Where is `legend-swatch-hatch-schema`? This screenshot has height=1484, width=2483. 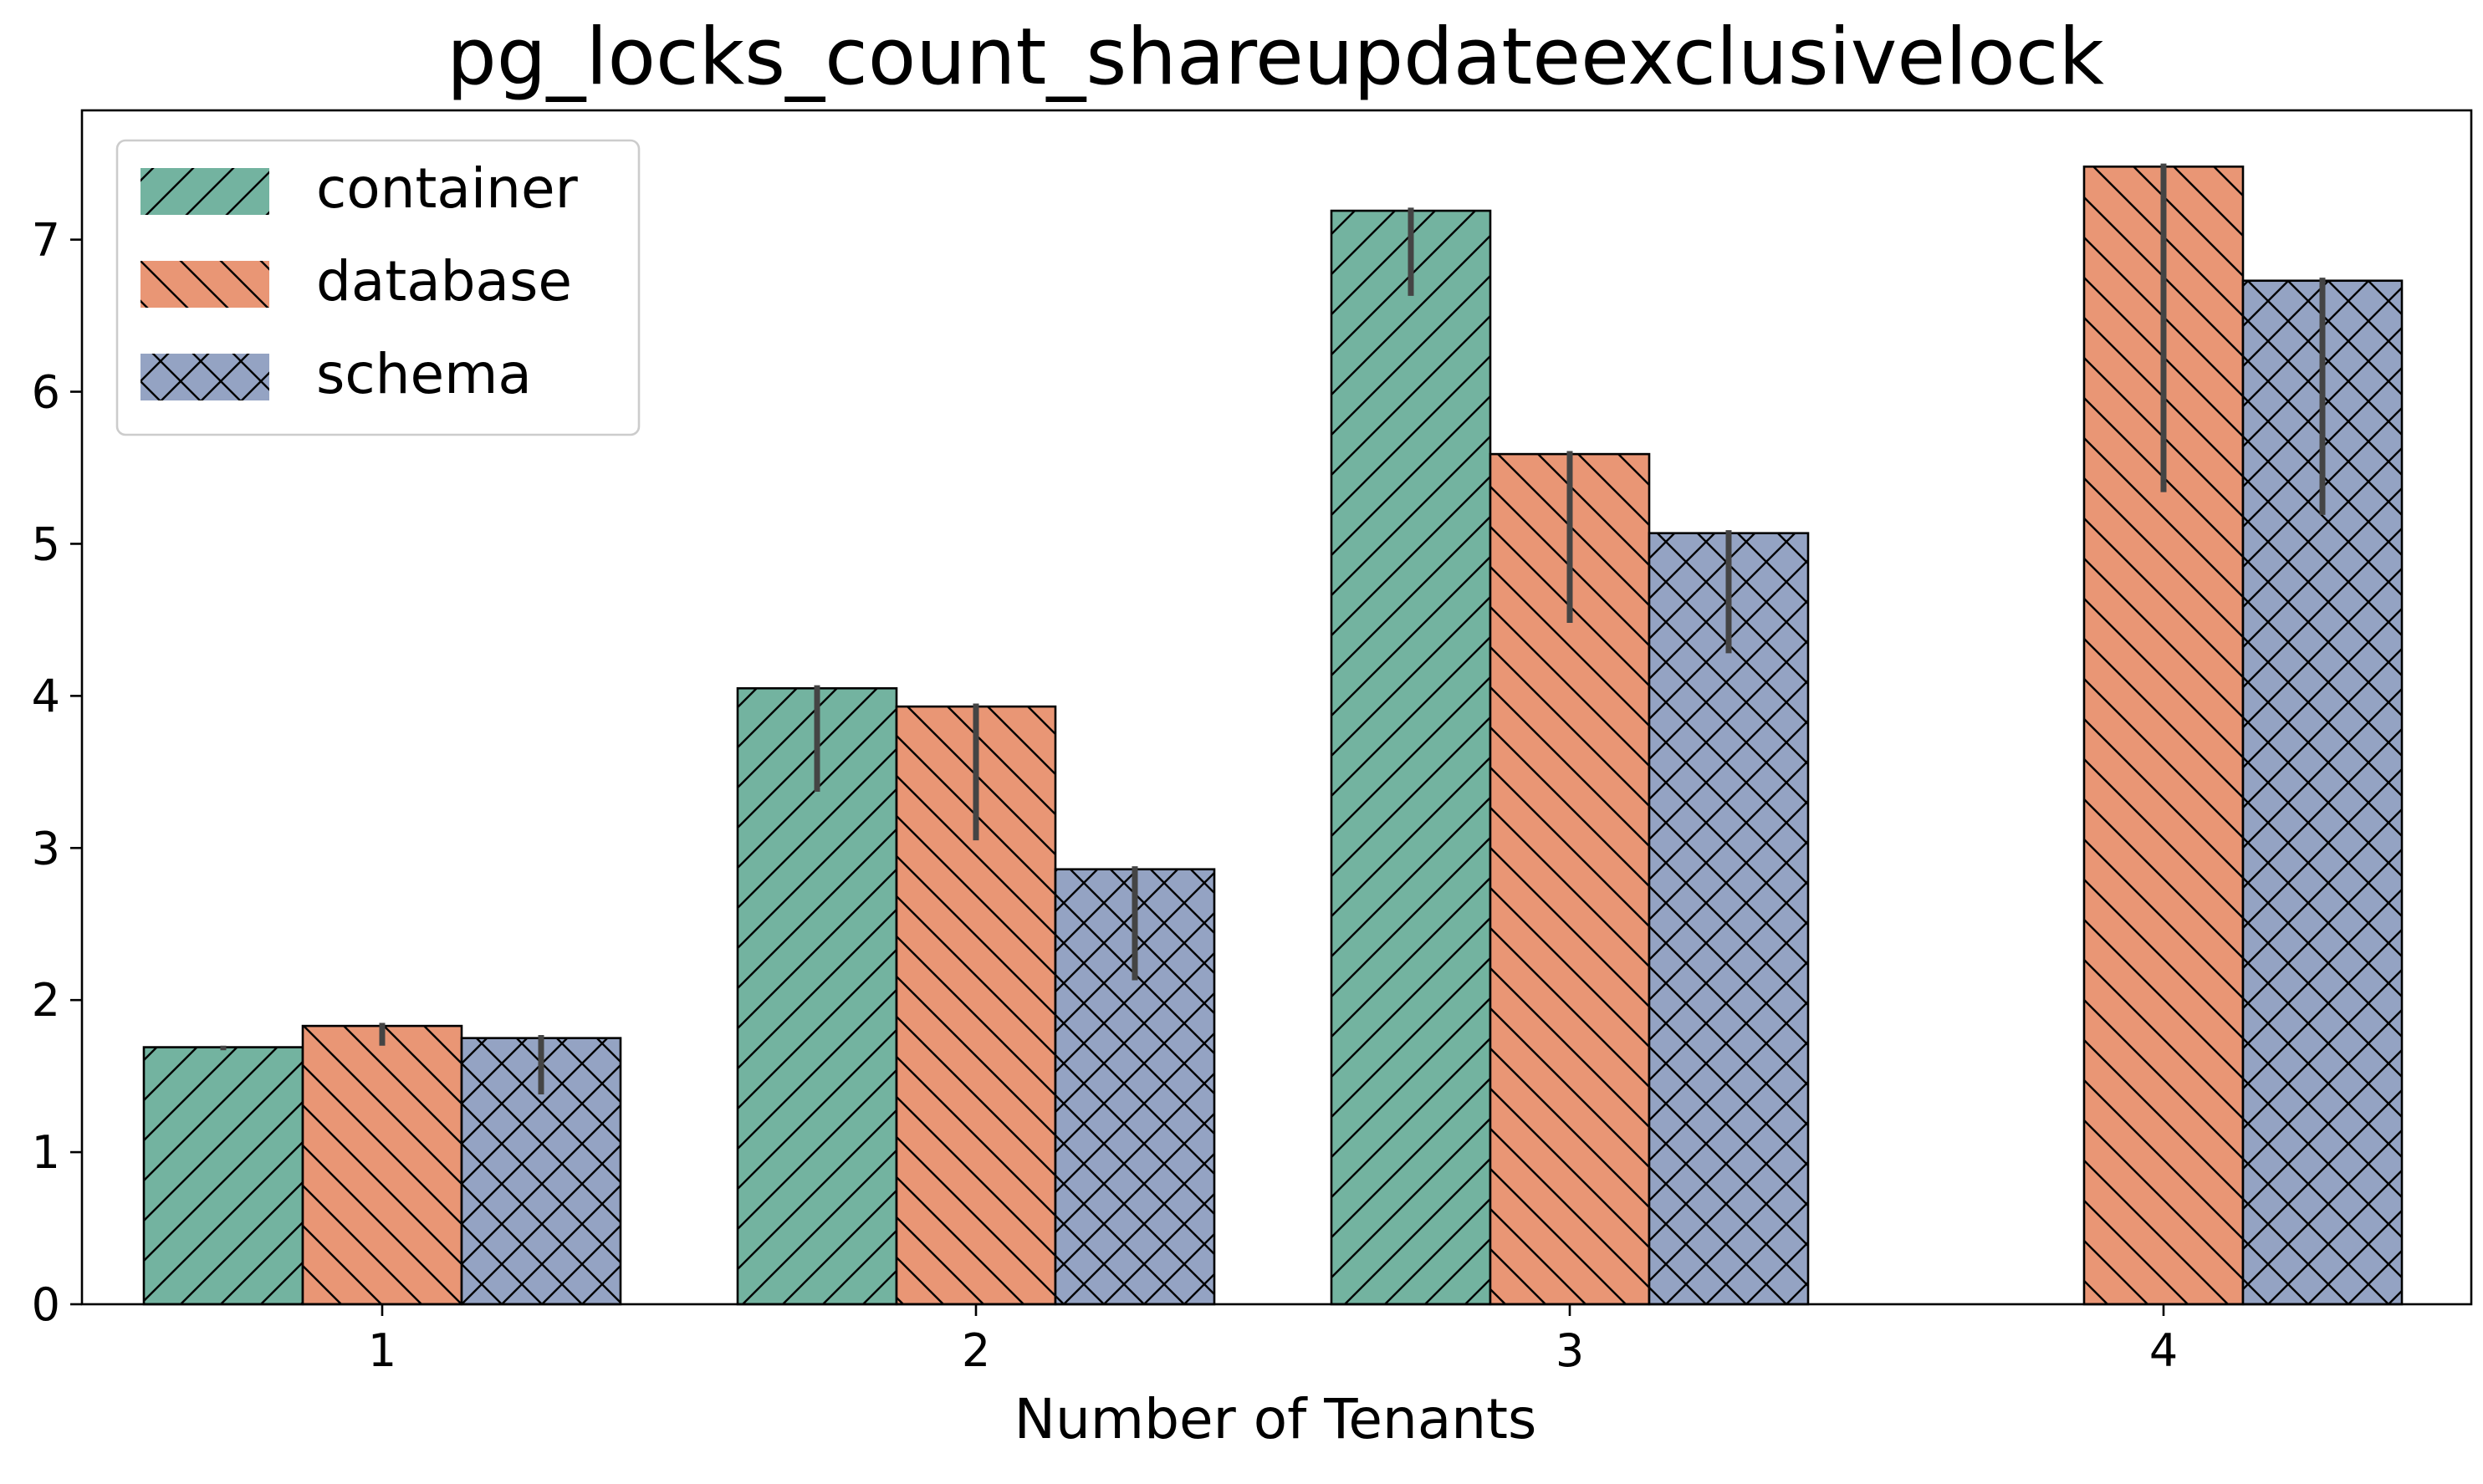 legend-swatch-hatch-schema is located at coordinates (204, 377).